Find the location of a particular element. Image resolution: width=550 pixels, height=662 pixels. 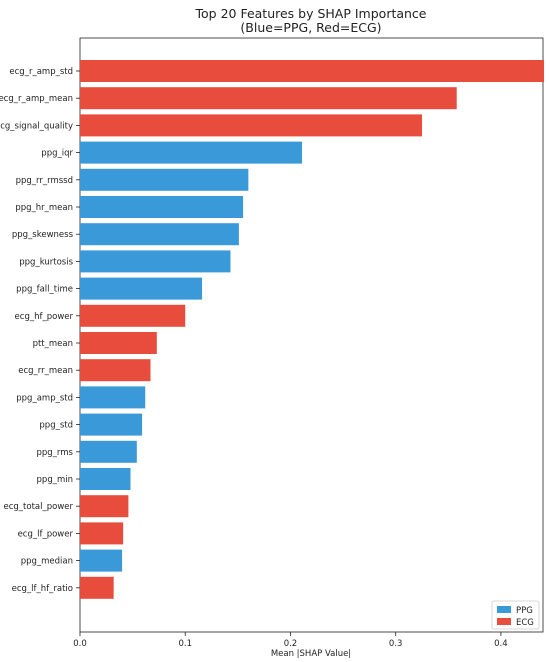

legend-label-ppg: PPG is located at coordinates (524, 611).